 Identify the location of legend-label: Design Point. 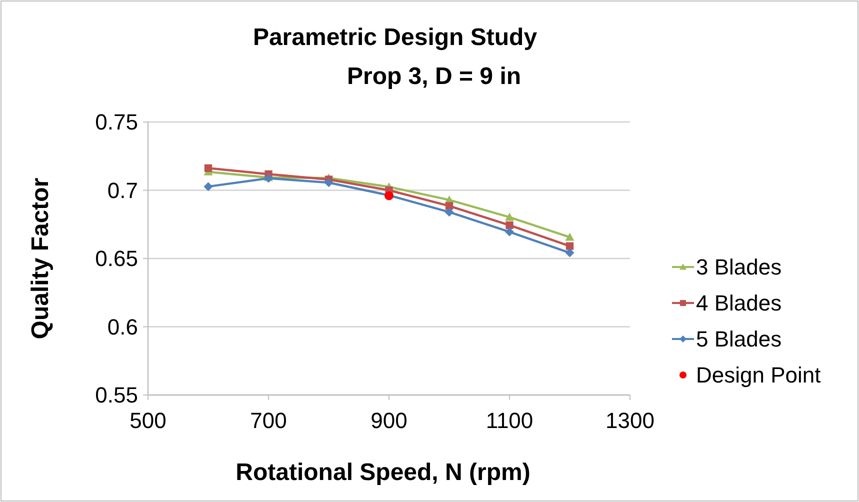
(758, 375).